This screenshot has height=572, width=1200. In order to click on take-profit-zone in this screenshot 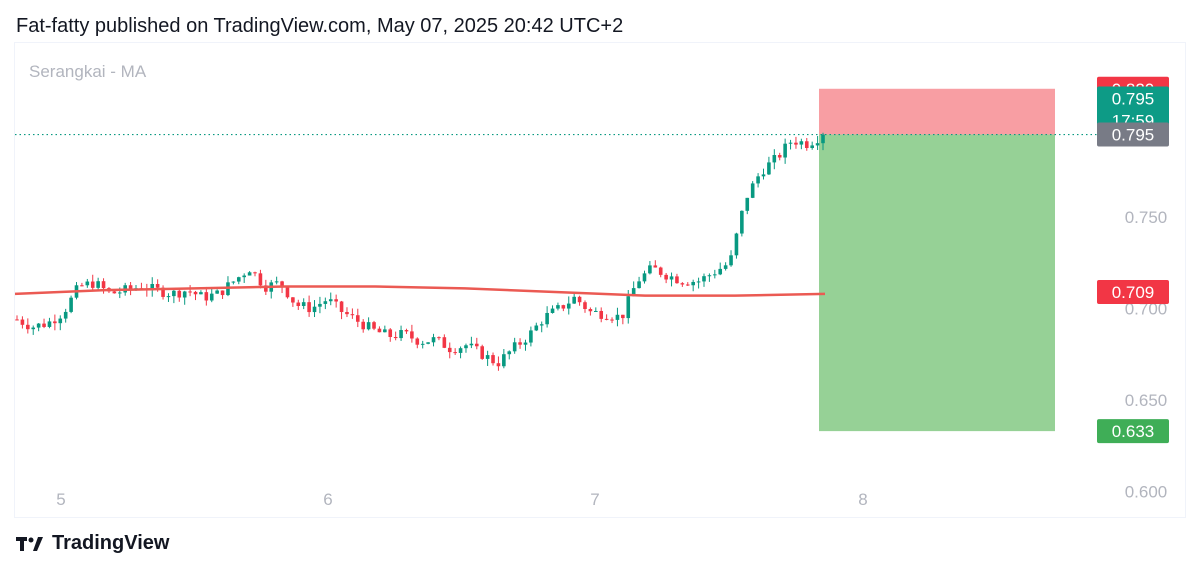, I will do `click(937, 283)`.